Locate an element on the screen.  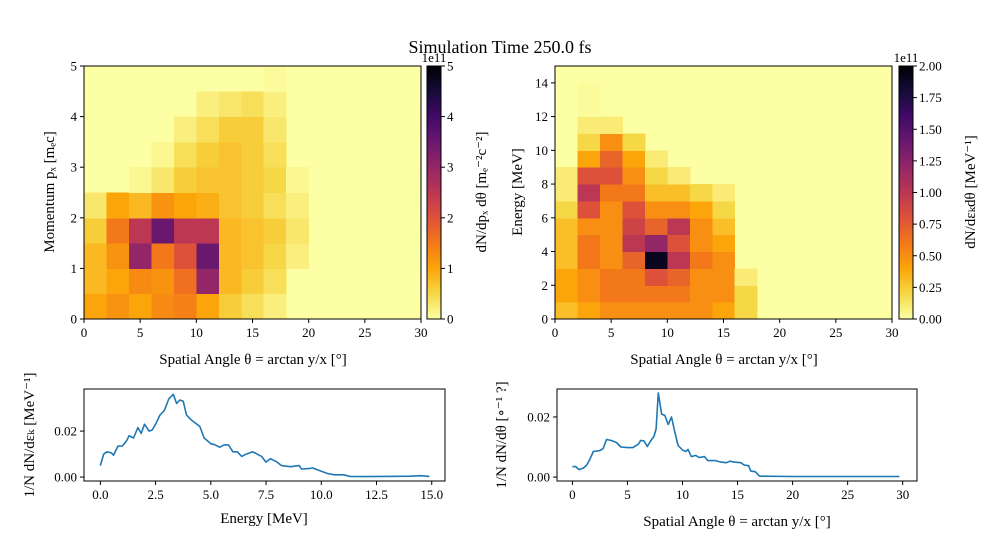
colorbar1-offset: 1e11 is located at coordinates (434, 57).